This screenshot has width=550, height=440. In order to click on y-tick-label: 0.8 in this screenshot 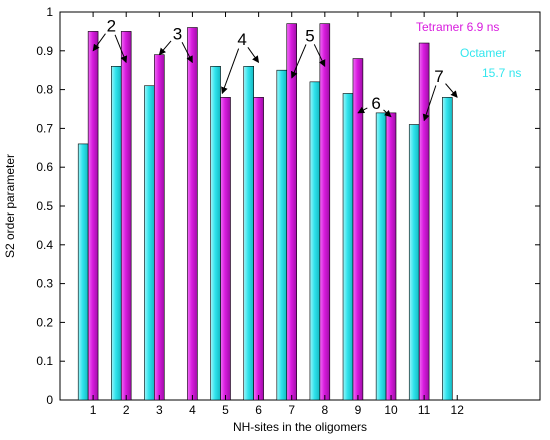, I will do `click(44, 90)`.